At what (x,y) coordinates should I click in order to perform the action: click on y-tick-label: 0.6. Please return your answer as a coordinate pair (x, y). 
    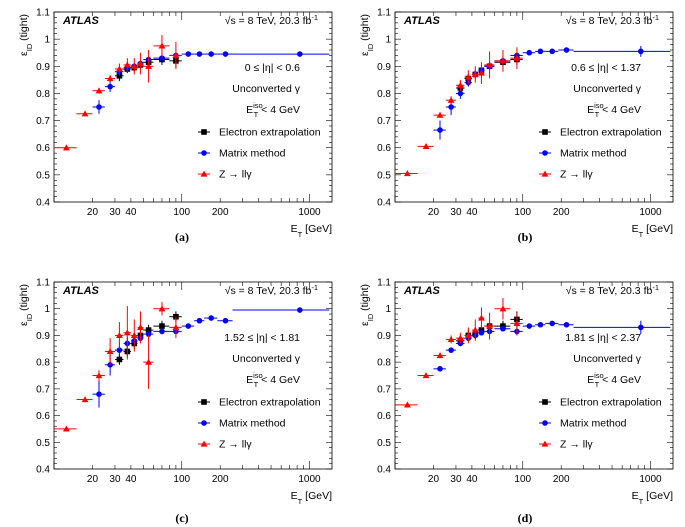
    Looking at the image, I should click on (43, 148).